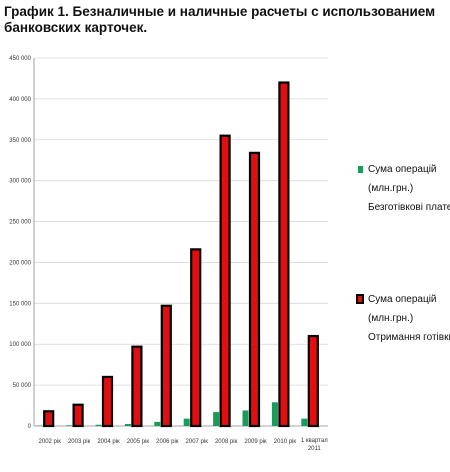 Image resolution: width=450 pixels, height=472 pixels. I want to click on x-tick-label: 1 квартал, so click(314, 441).